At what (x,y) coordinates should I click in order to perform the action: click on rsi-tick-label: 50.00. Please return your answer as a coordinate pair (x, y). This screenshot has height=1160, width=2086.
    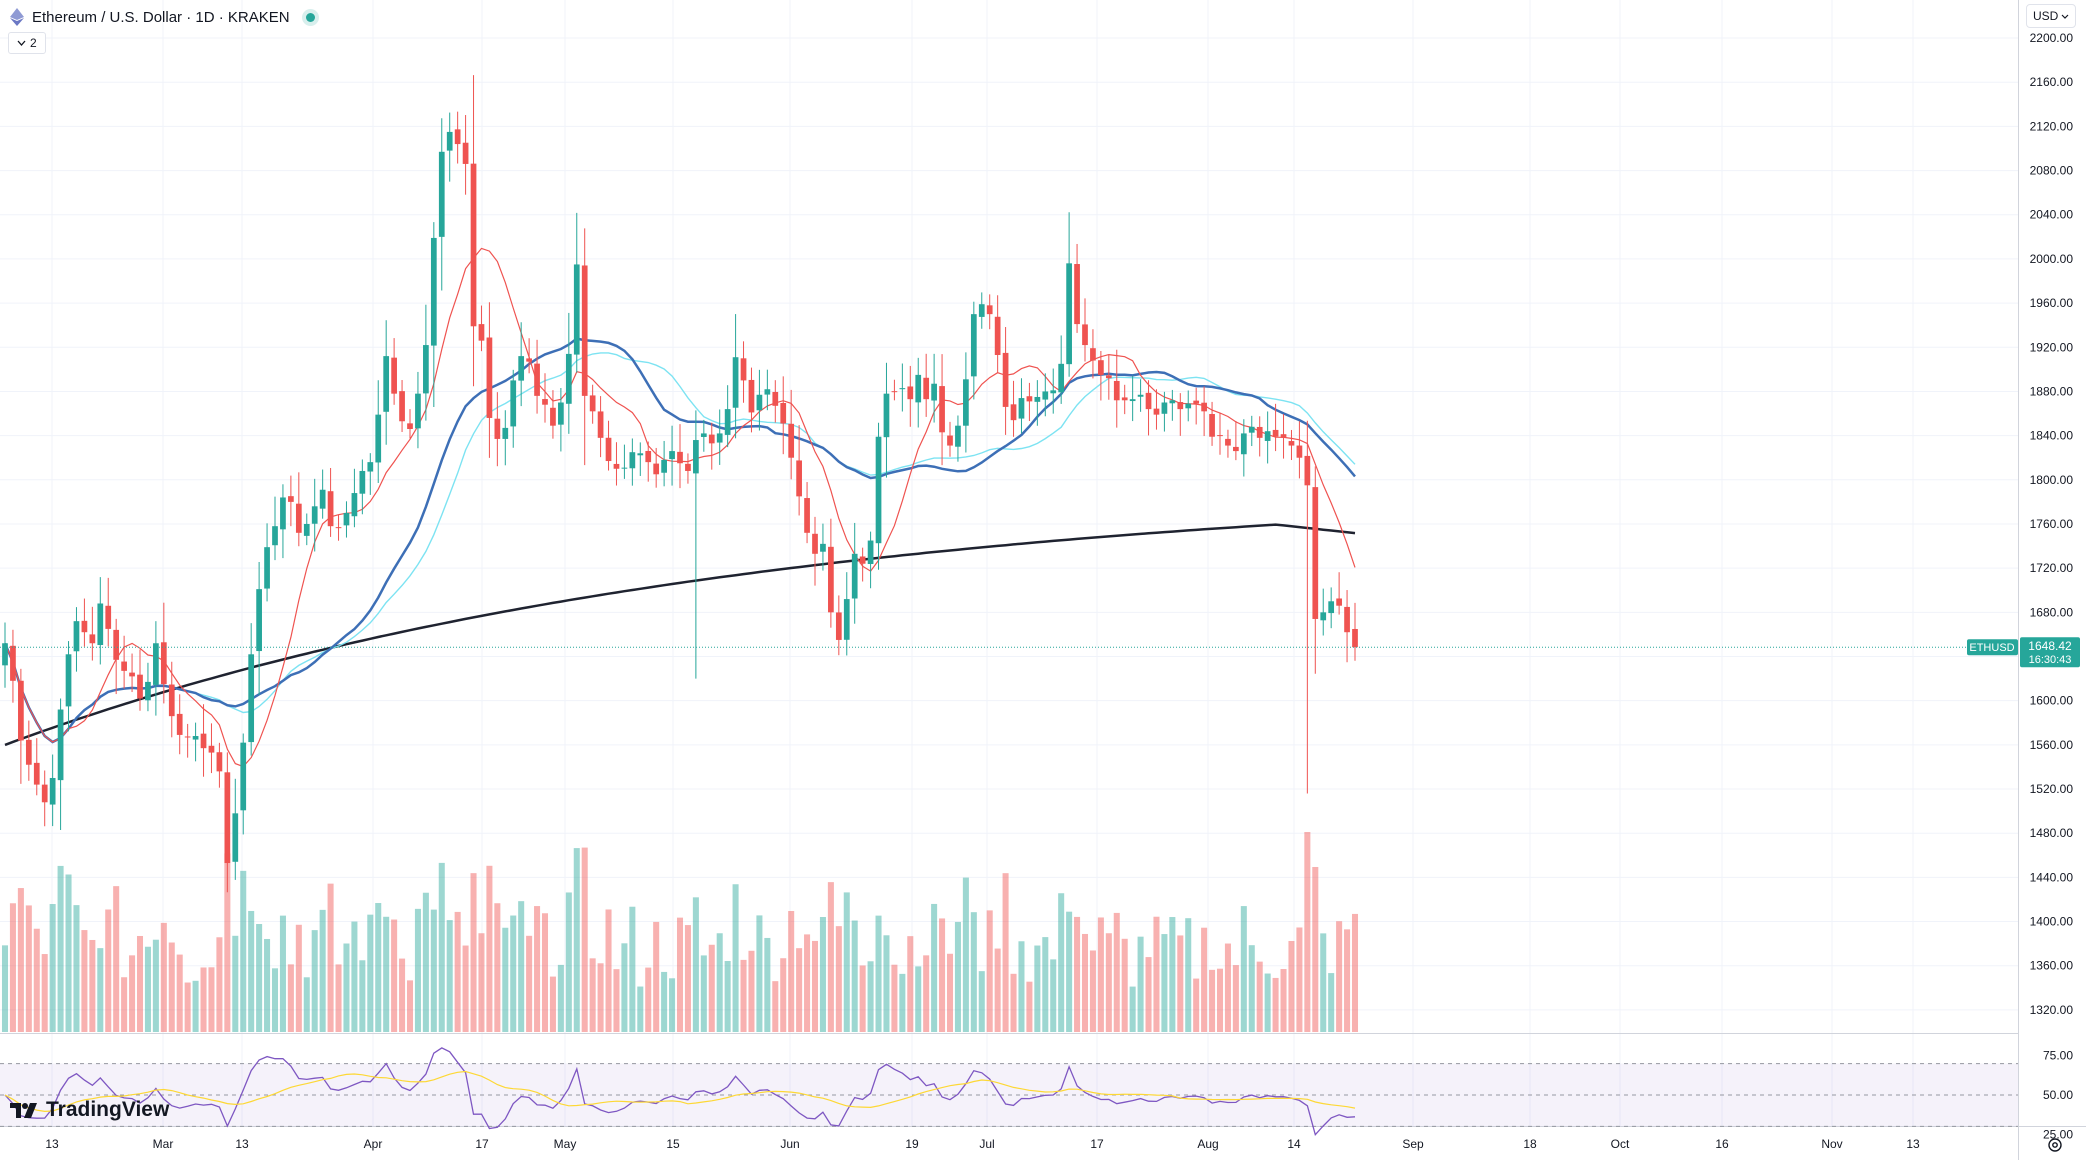
    Looking at the image, I should click on (2058, 1095).